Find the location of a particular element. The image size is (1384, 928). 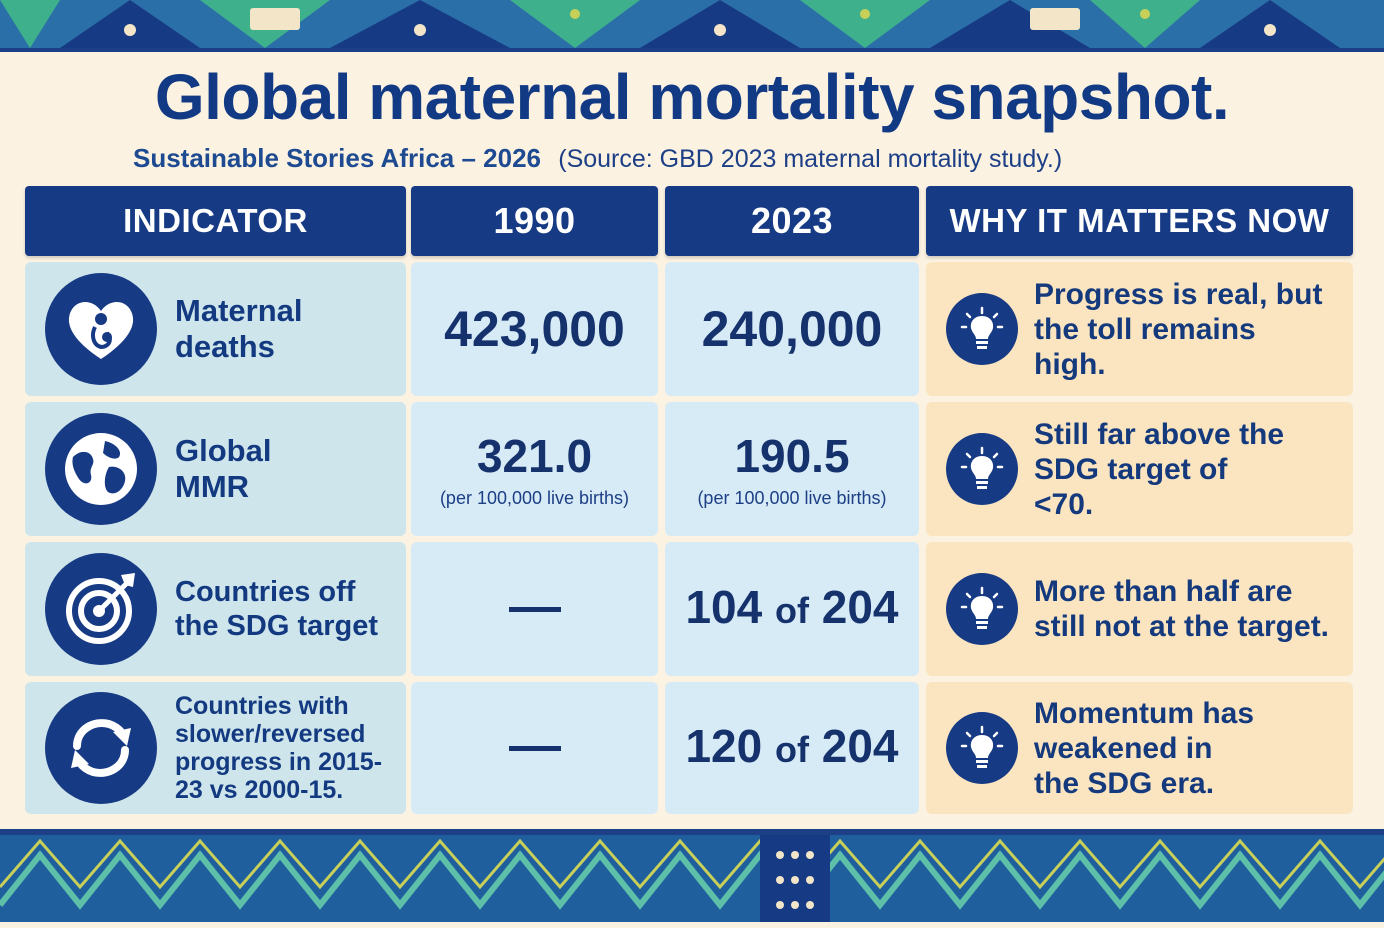

row-4-1990 is located at coordinates (534, 748).